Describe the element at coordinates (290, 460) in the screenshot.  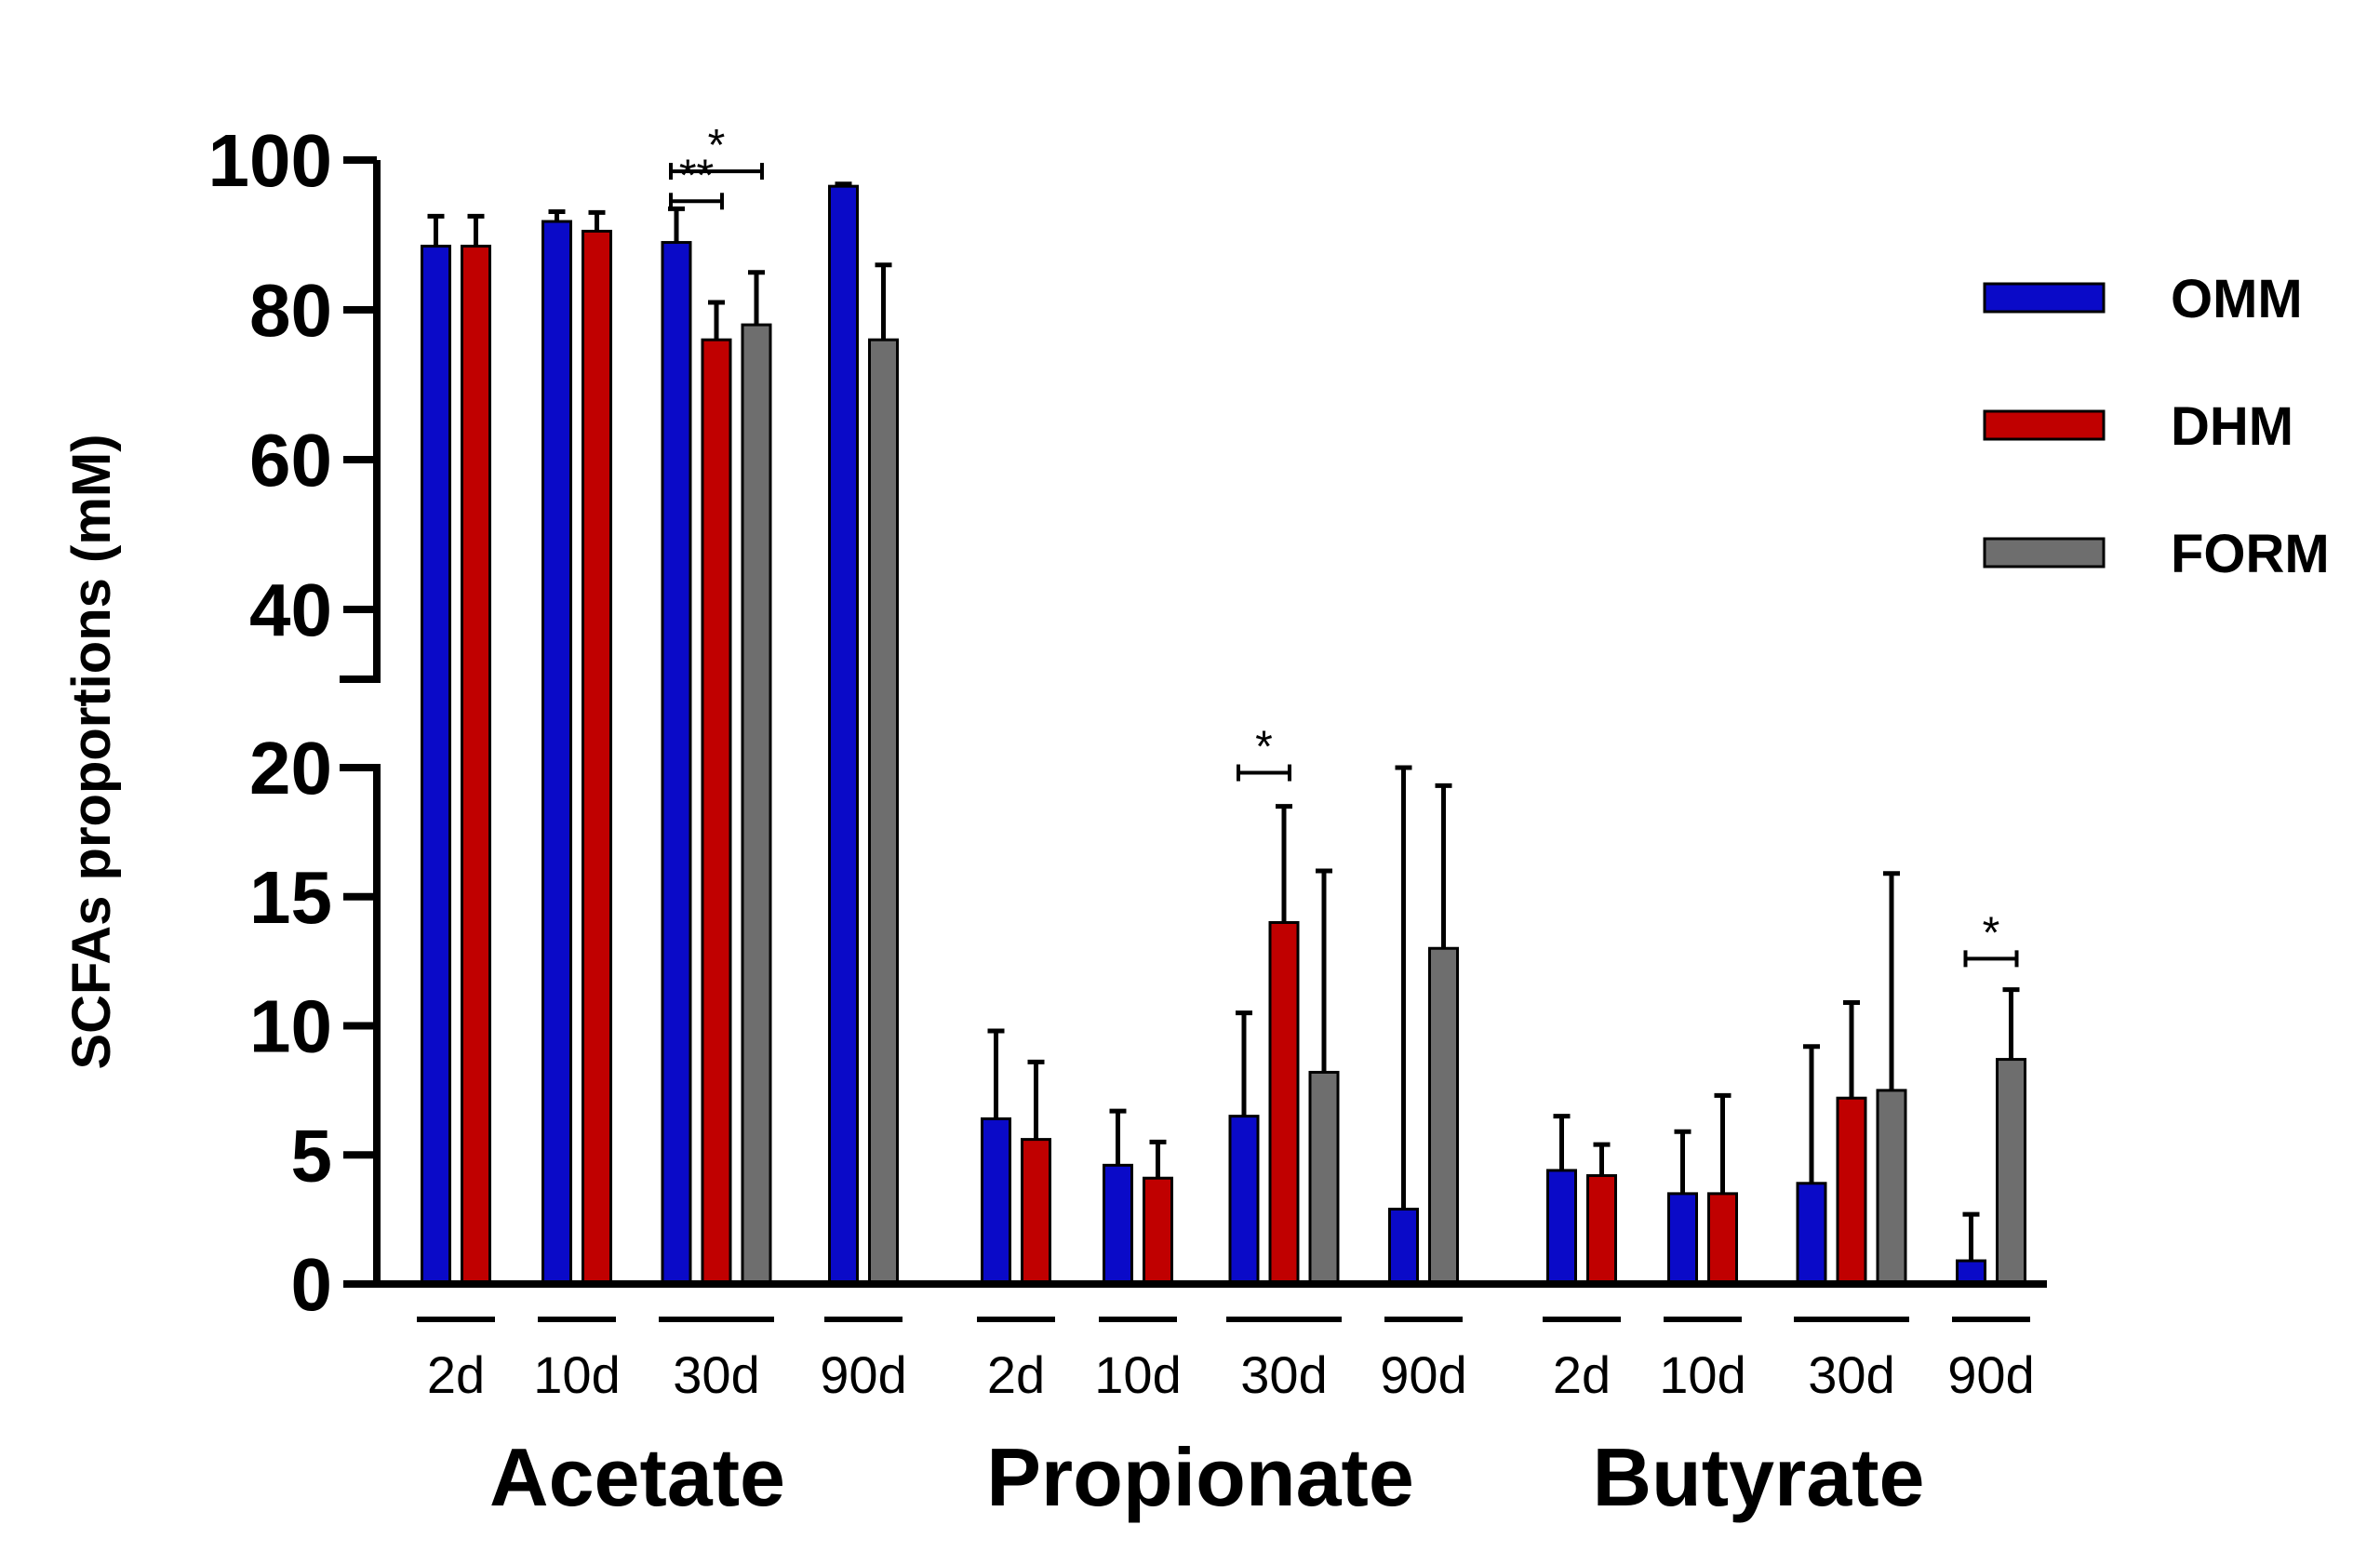
I see `y-tick-60-label: 60` at that location.